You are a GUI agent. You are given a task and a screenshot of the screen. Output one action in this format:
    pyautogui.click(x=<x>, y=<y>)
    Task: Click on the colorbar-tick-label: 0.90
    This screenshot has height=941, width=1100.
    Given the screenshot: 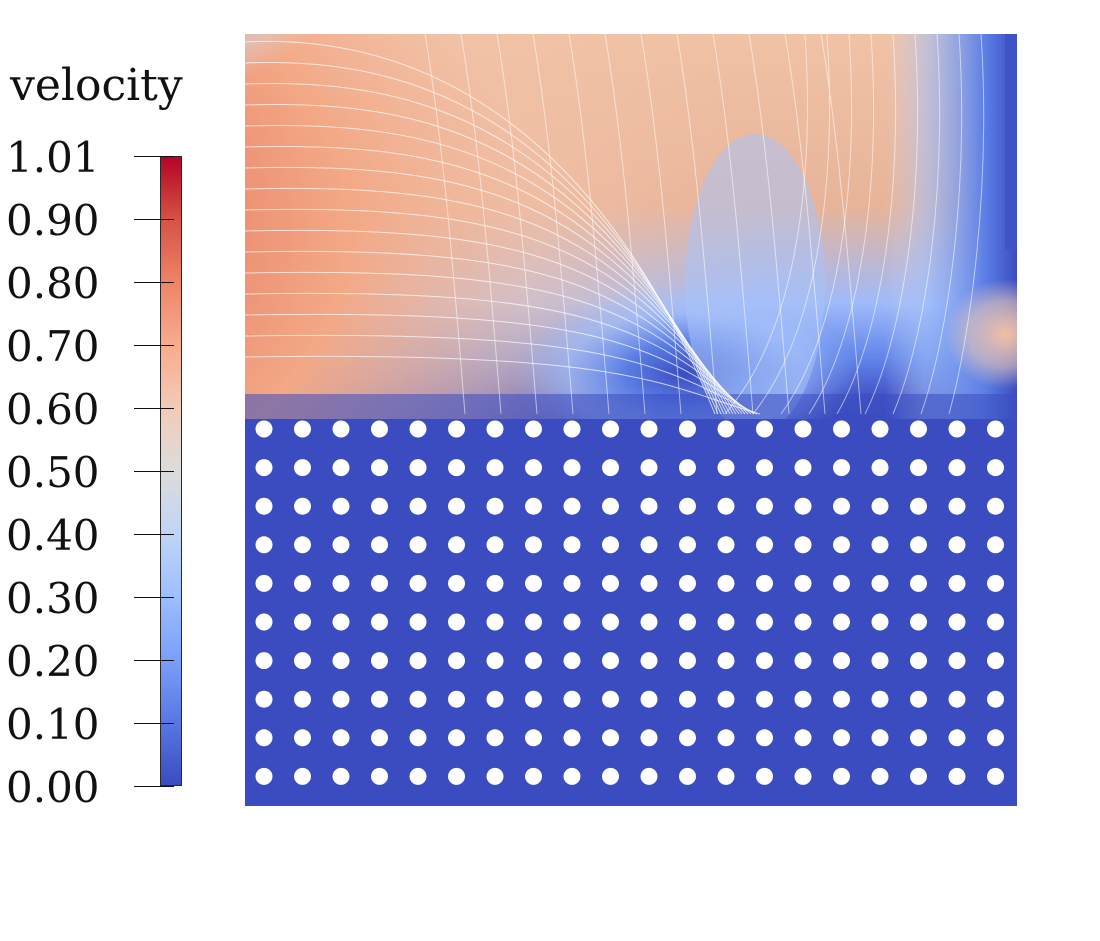 What is the action you would take?
    pyautogui.click(x=53, y=220)
    